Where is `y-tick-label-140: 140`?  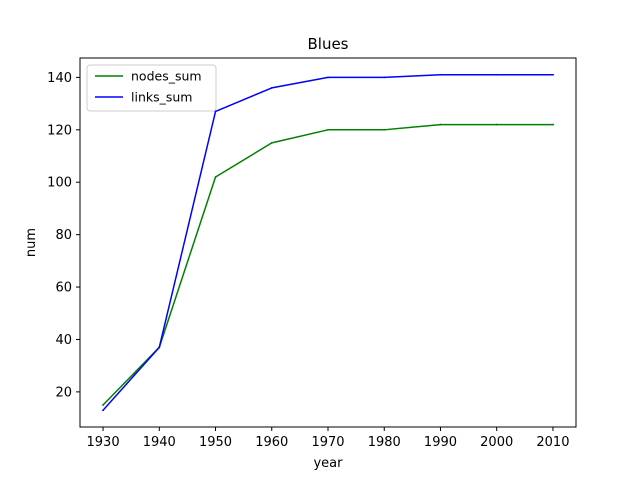
y-tick-label-140: 140 is located at coordinates (59, 78).